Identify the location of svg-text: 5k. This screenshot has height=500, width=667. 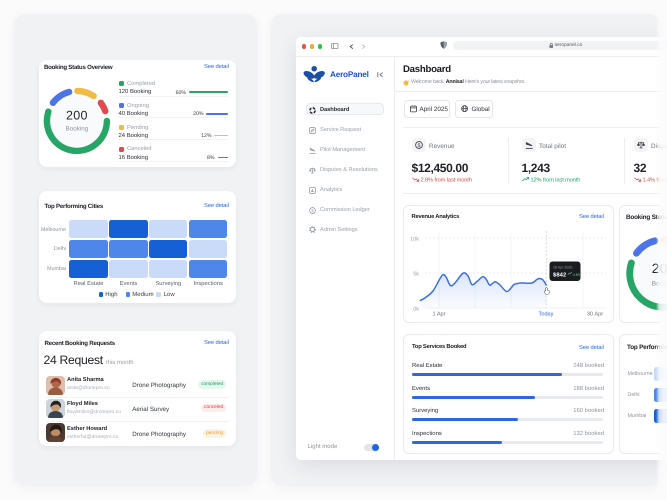
(416, 274).